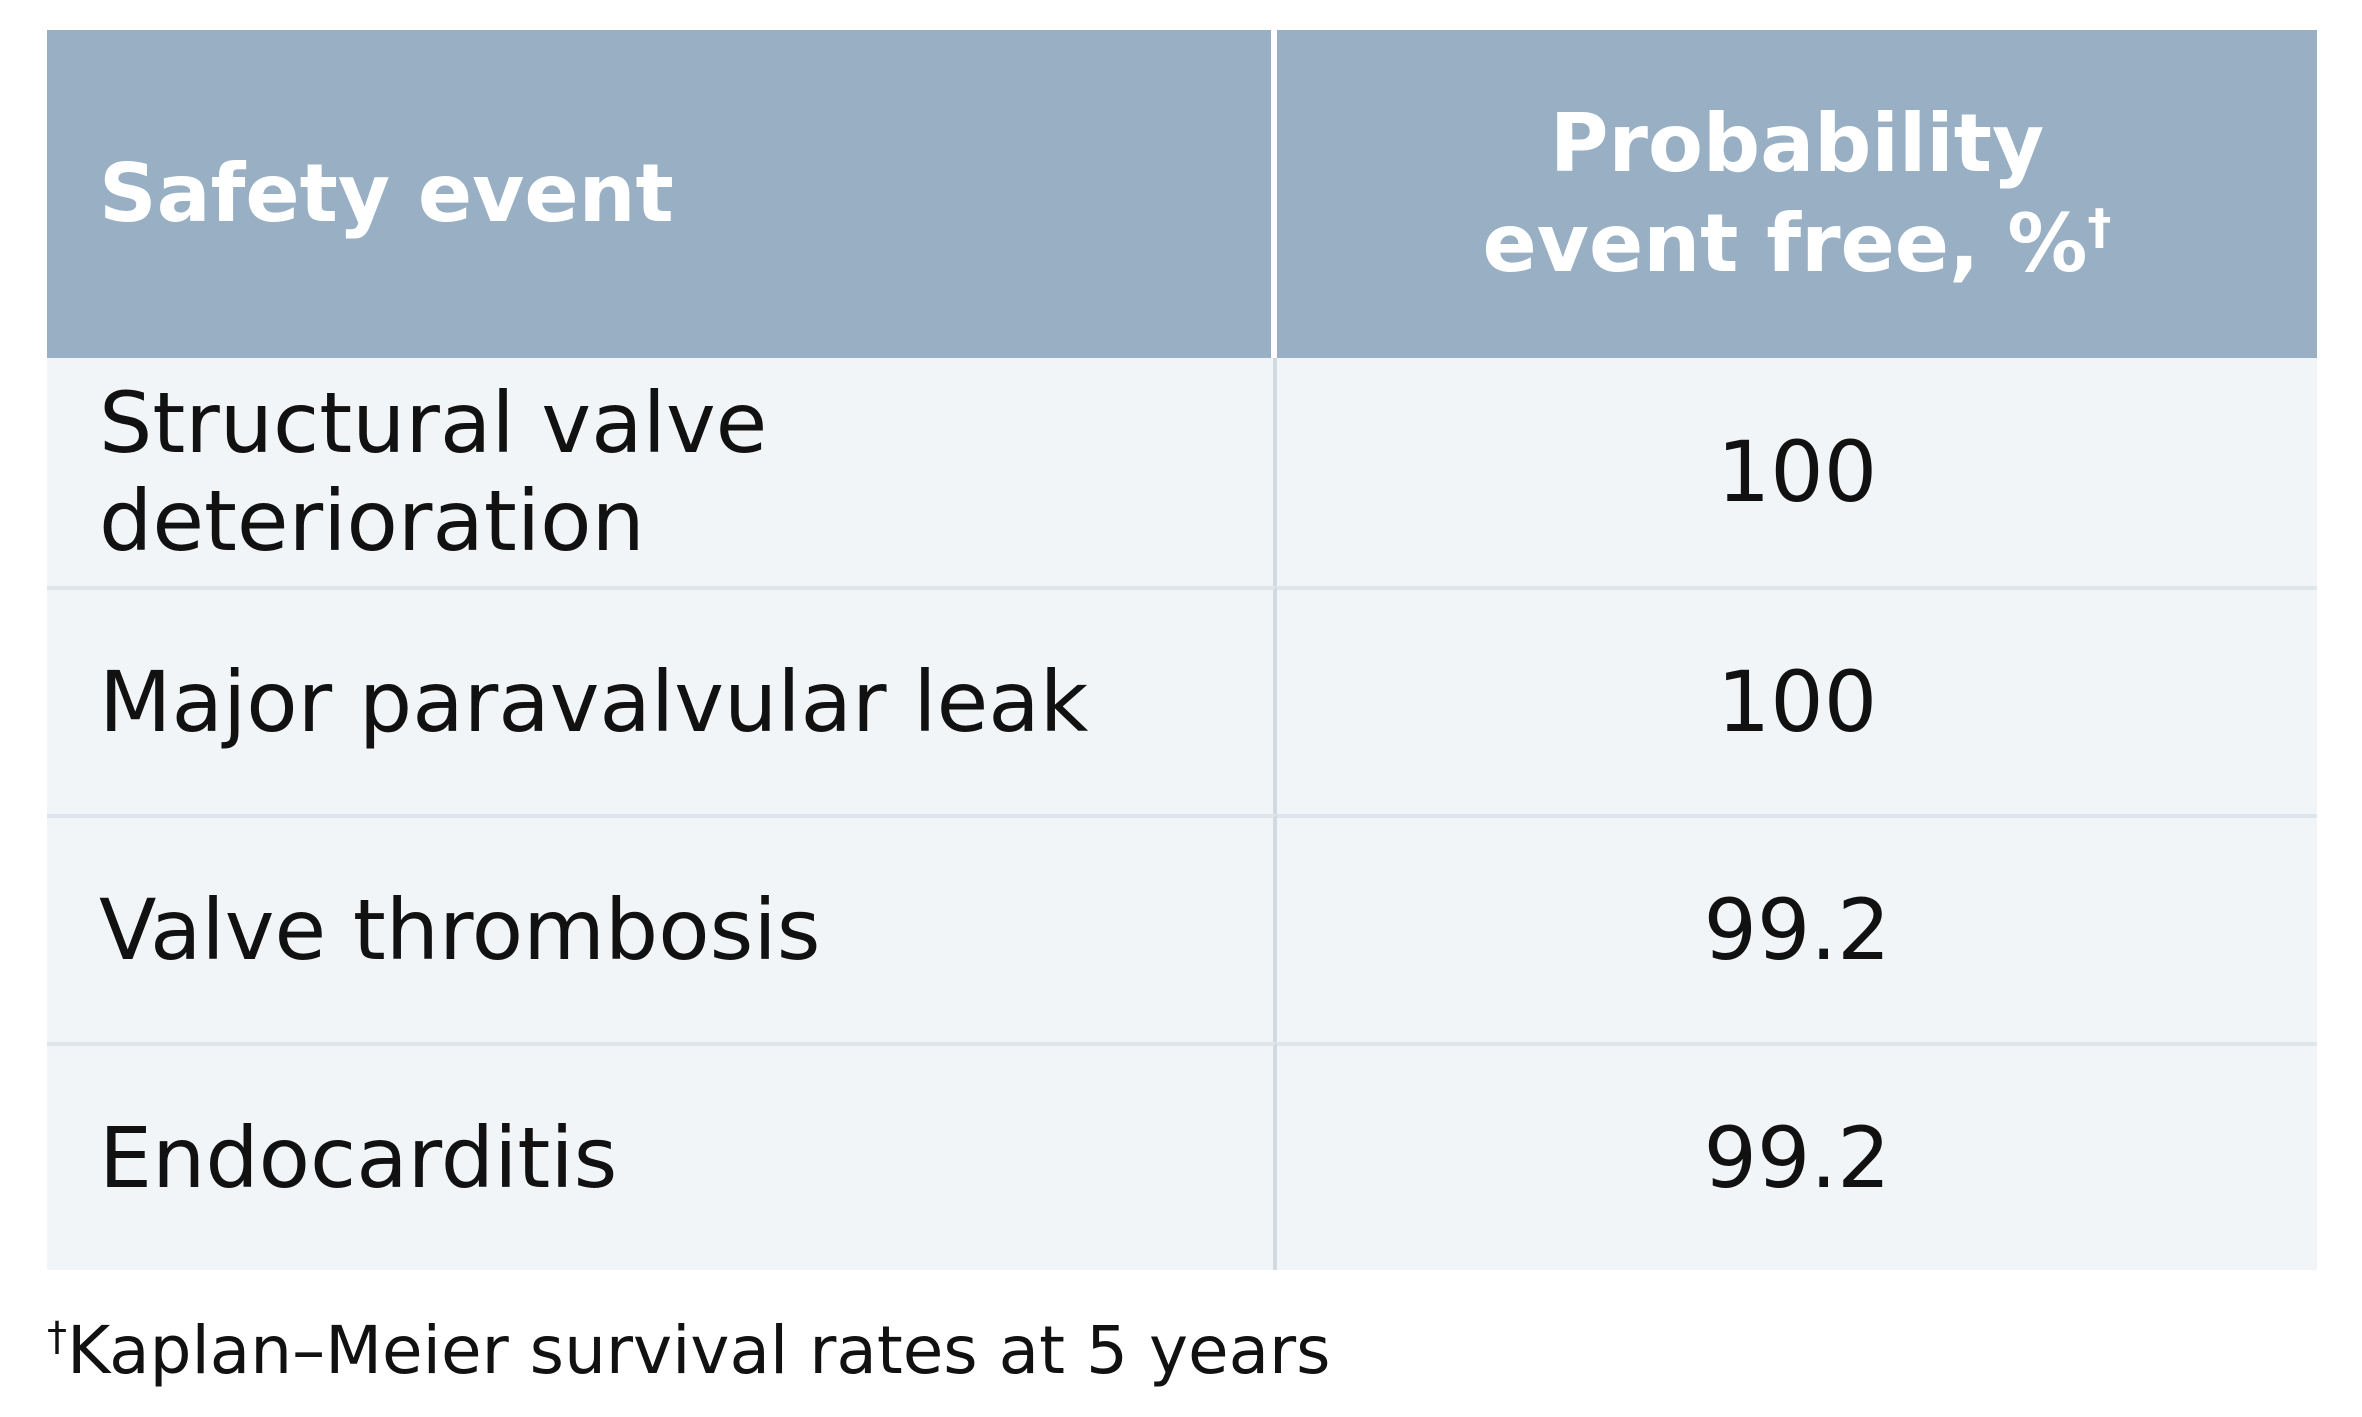 Image resolution: width=2362 pixels, height=1417 pixels. I want to click on header-safety-event: Safety event, so click(662, 194).